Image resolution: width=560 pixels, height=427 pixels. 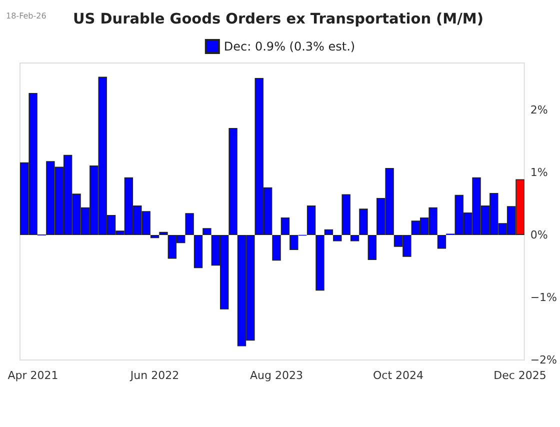 What do you see at coordinates (539, 172) in the screenshot?
I see `y-tick-label: 1%` at bounding box center [539, 172].